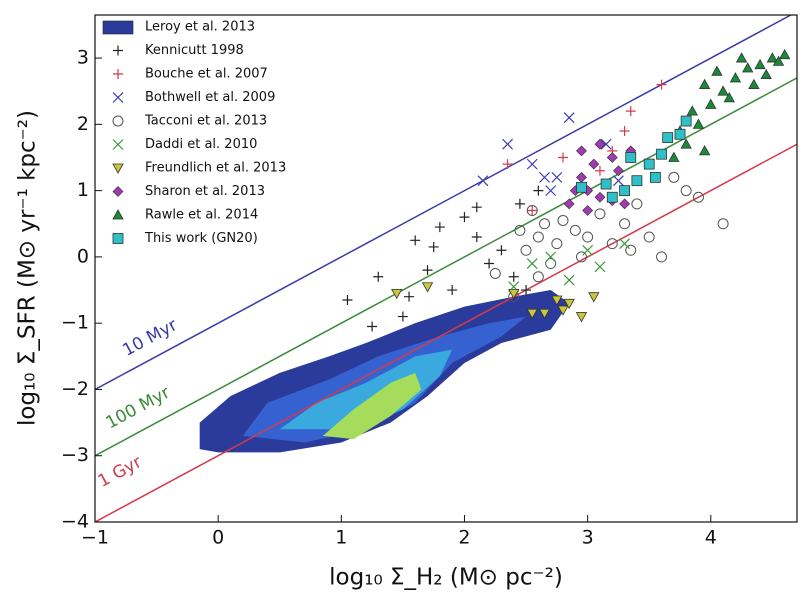 The width and height of the screenshot is (805, 602). Describe the element at coordinates (210, 97) in the screenshot. I see `legend-label: Bothwell et al. 2009` at that location.